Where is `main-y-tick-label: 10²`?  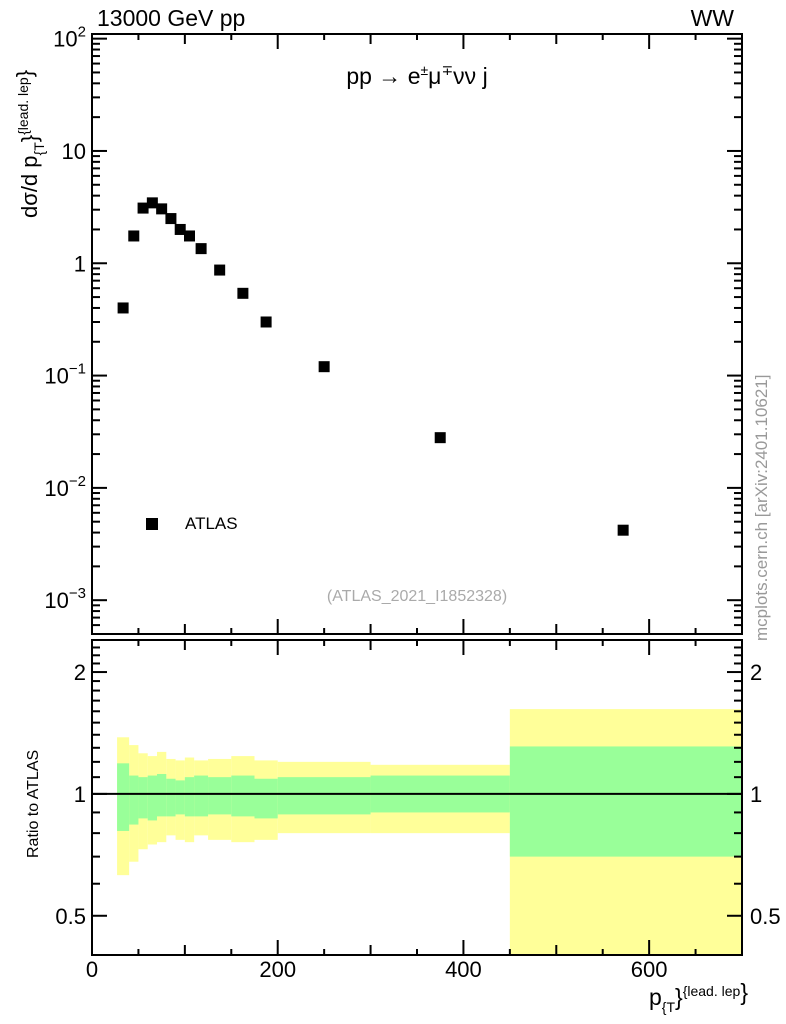
main-y-tick-label: 10² is located at coordinates (69, 38).